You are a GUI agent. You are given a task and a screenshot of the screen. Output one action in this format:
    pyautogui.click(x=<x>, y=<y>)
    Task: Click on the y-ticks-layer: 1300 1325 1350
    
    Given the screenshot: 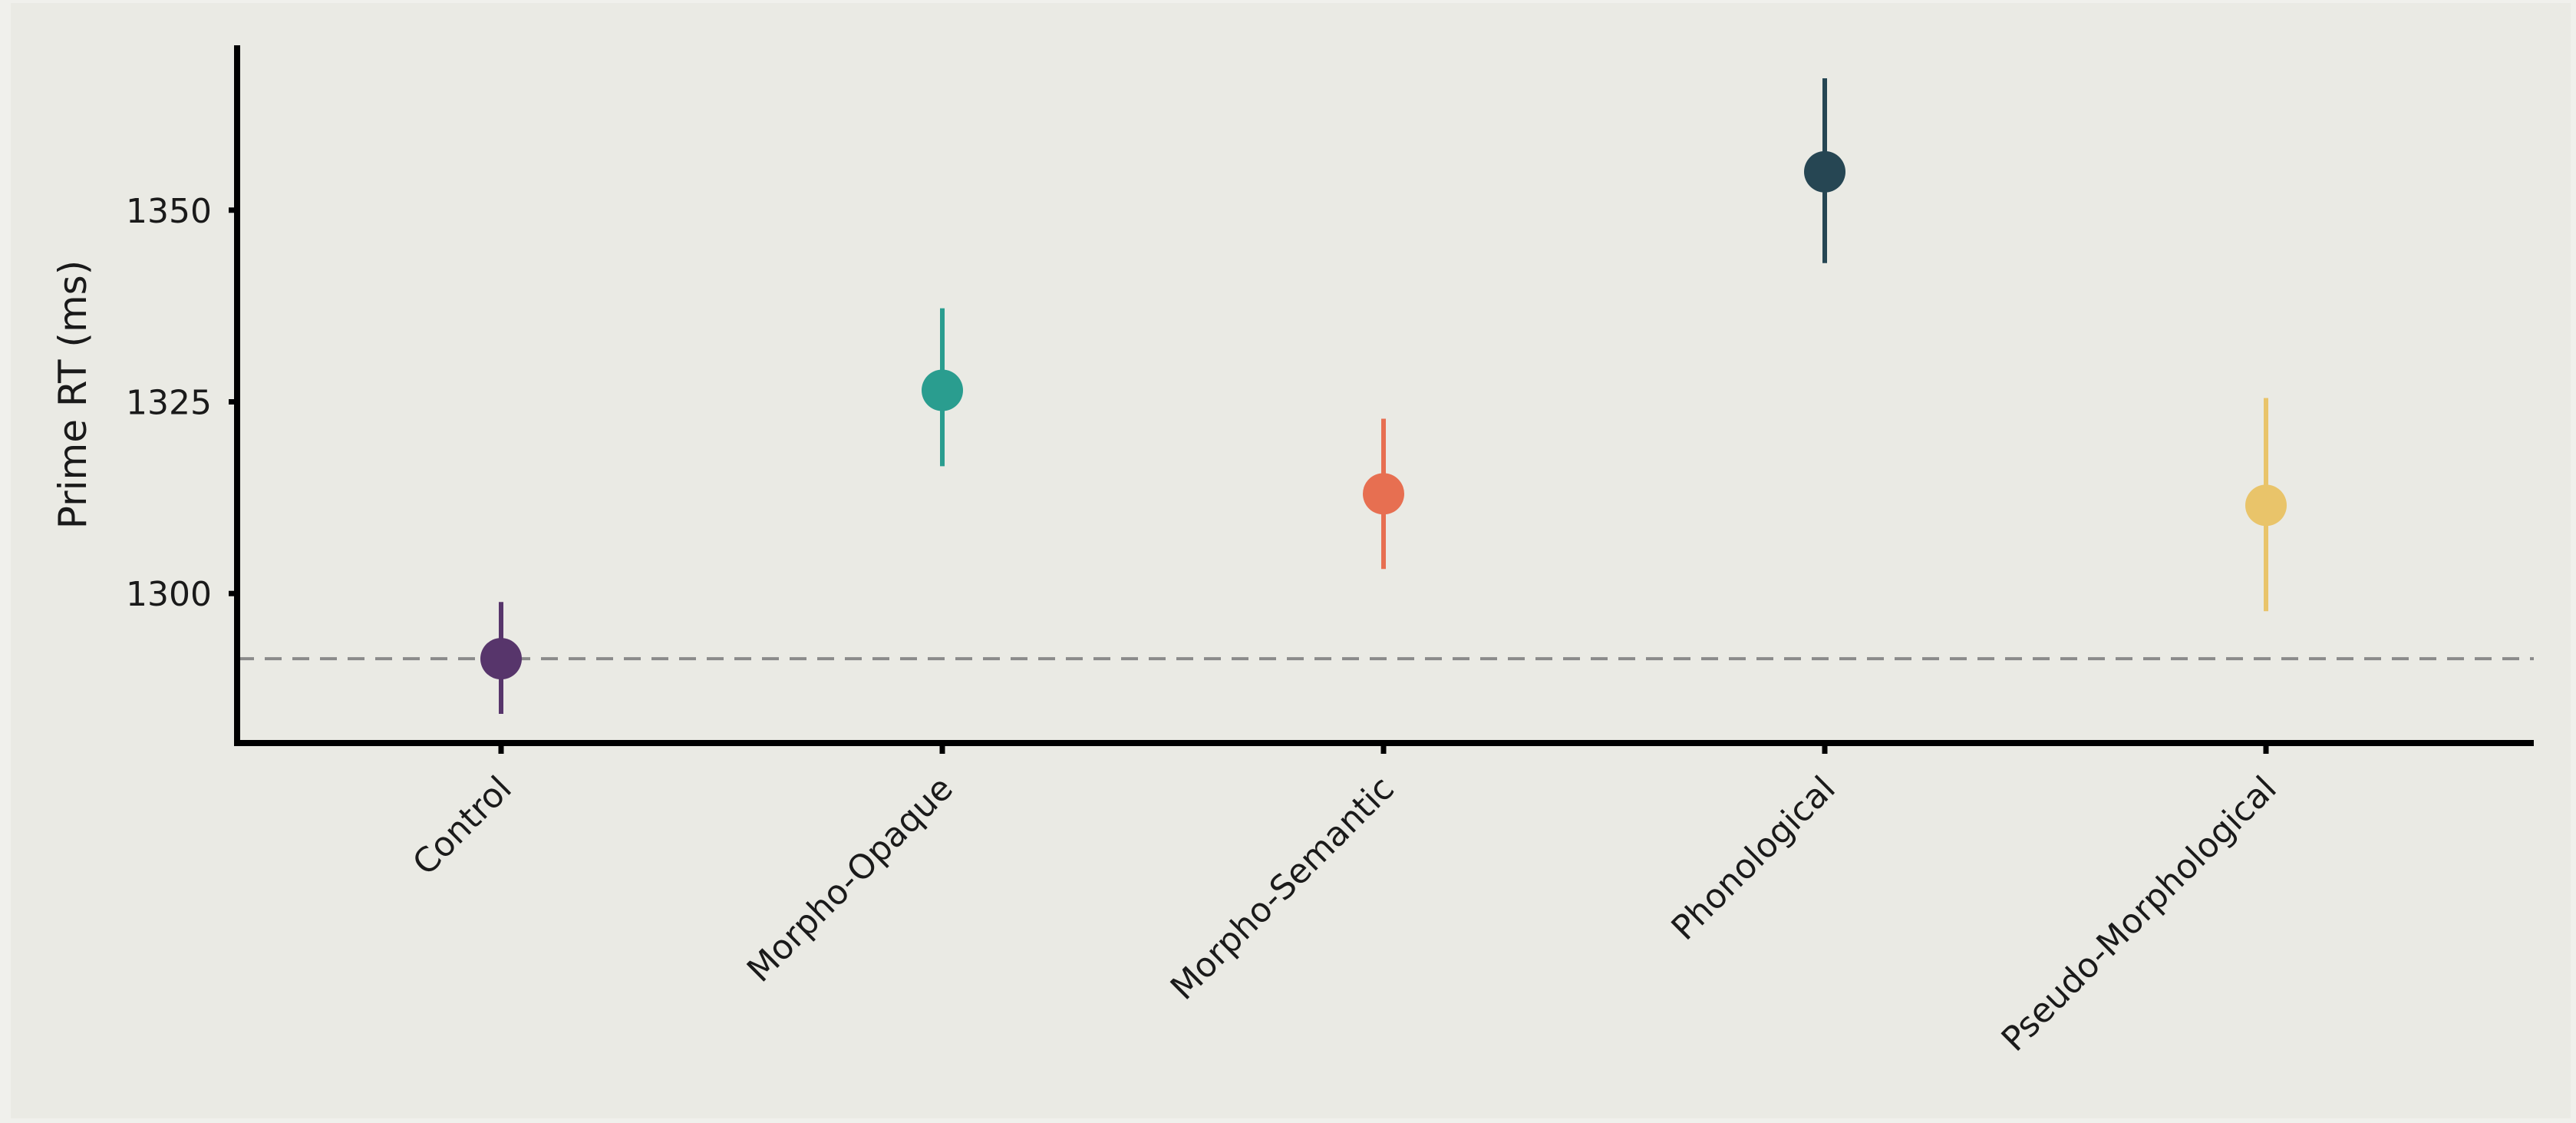 What is the action you would take?
    pyautogui.click(x=183, y=403)
    